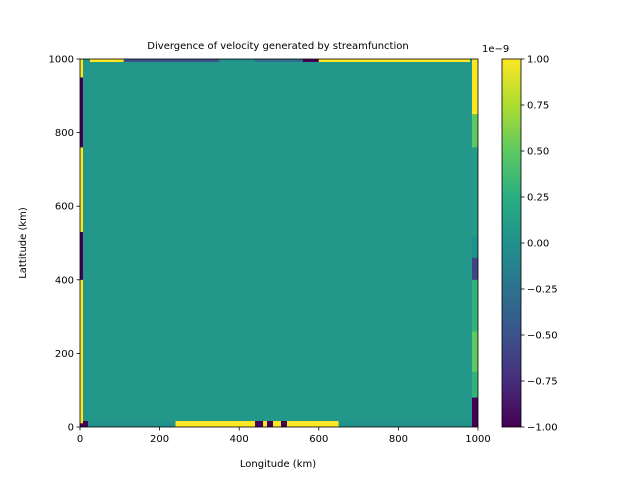 The width and height of the screenshot is (640, 480). What do you see at coordinates (64, 244) in the screenshot?
I see `y-axis: 0 200 400 600 800 1000` at bounding box center [64, 244].